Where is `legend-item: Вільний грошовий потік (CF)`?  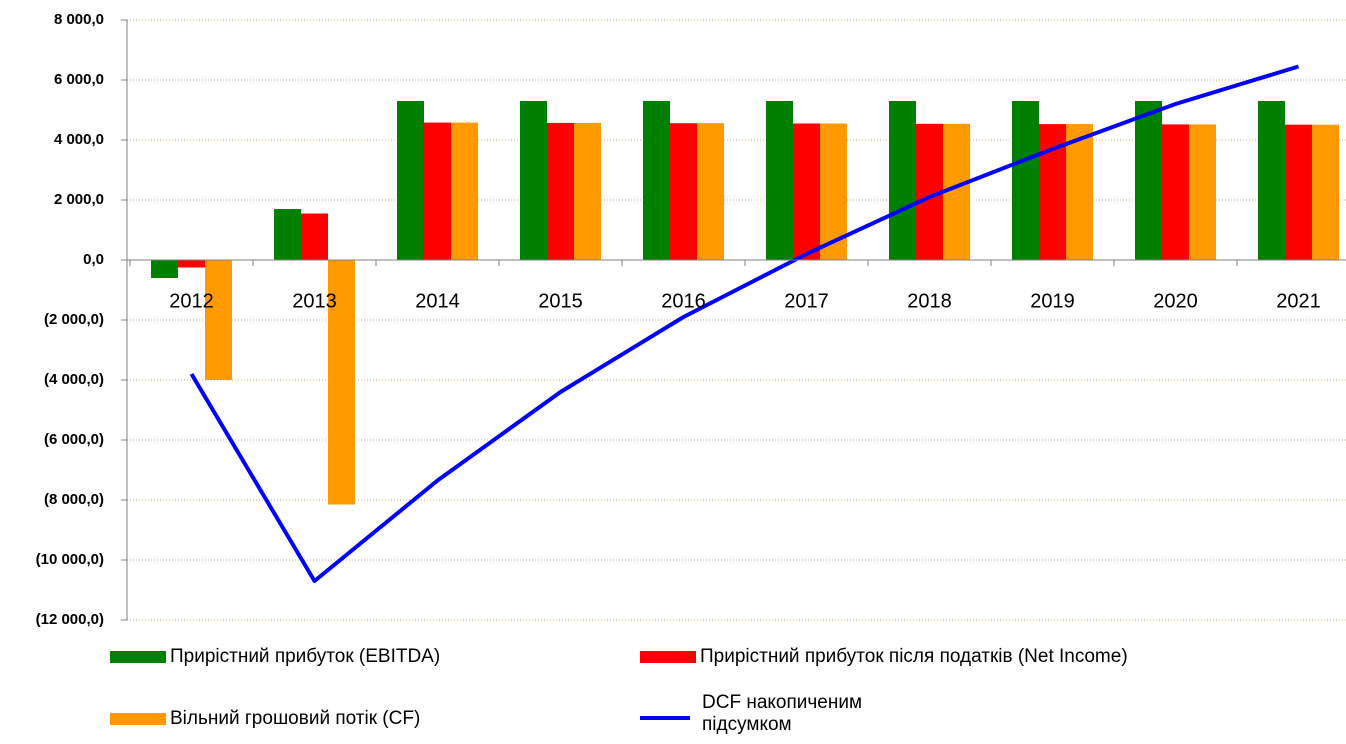
legend-item: Вільний грошовий потік (CF) is located at coordinates (265, 719).